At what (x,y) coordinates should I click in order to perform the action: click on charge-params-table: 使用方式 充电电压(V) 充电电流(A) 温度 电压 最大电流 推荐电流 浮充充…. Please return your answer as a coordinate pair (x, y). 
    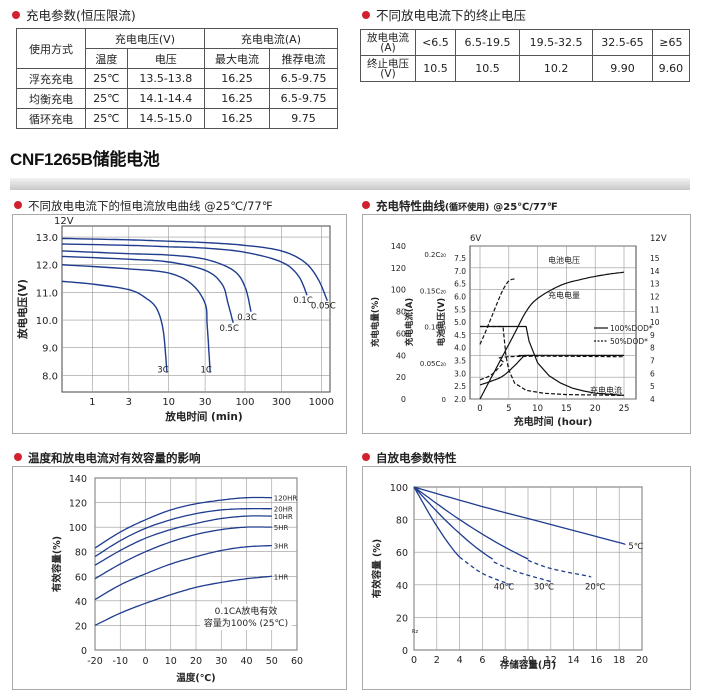
    Looking at the image, I should click on (177, 78).